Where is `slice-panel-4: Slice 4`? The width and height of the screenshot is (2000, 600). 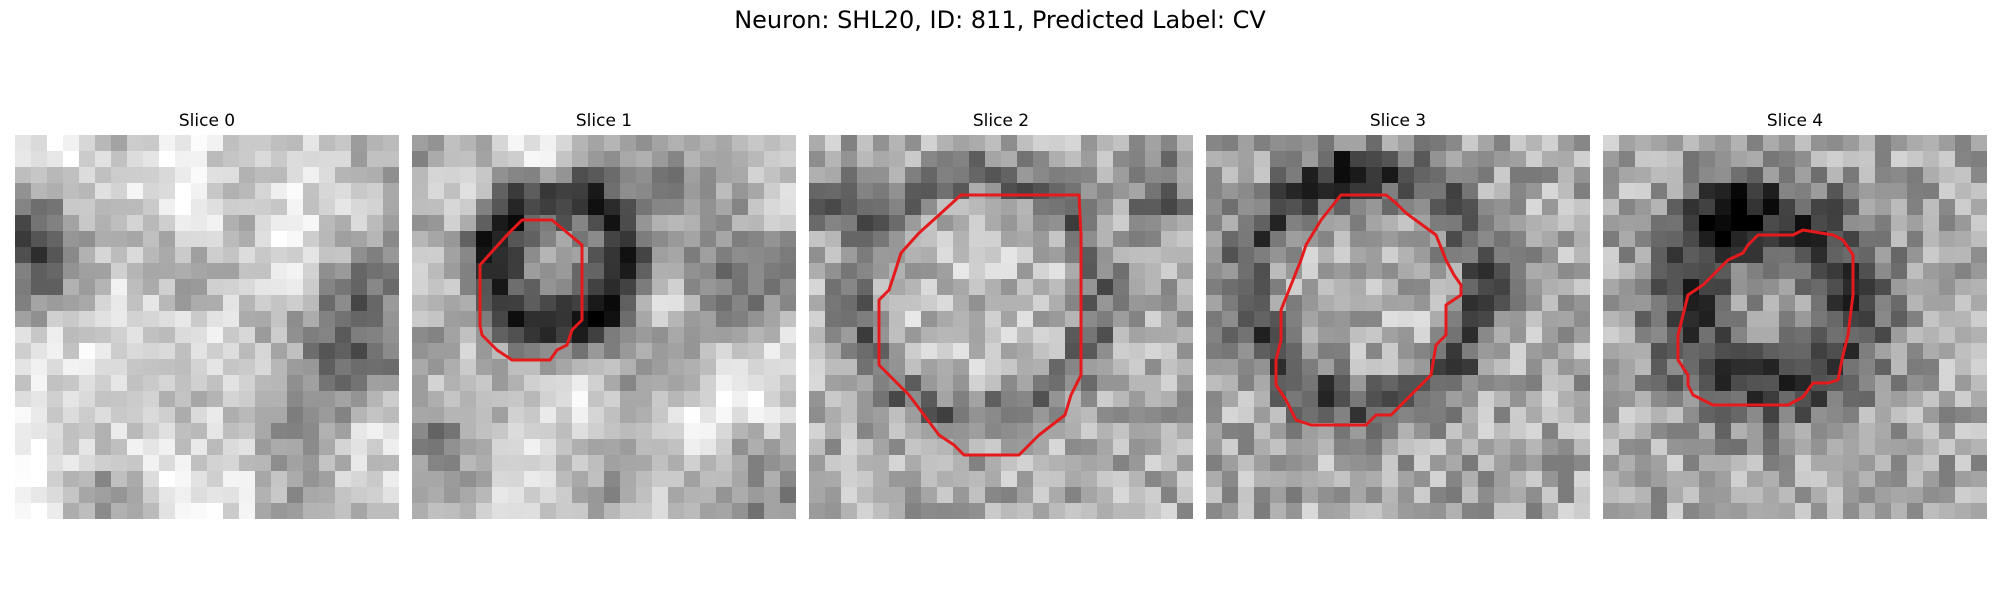
slice-panel-4: Slice 4 is located at coordinates (1795, 313).